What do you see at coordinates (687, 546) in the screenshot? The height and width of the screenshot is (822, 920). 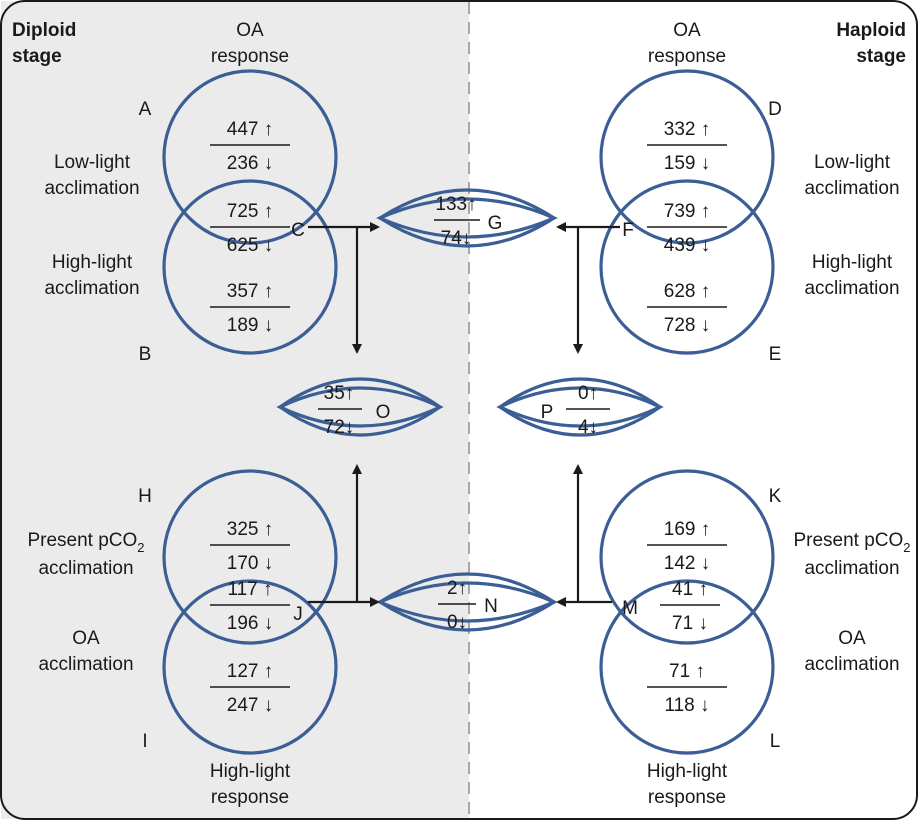 I see `set-k-counts: 169 ↑ 142 ↓` at bounding box center [687, 546].